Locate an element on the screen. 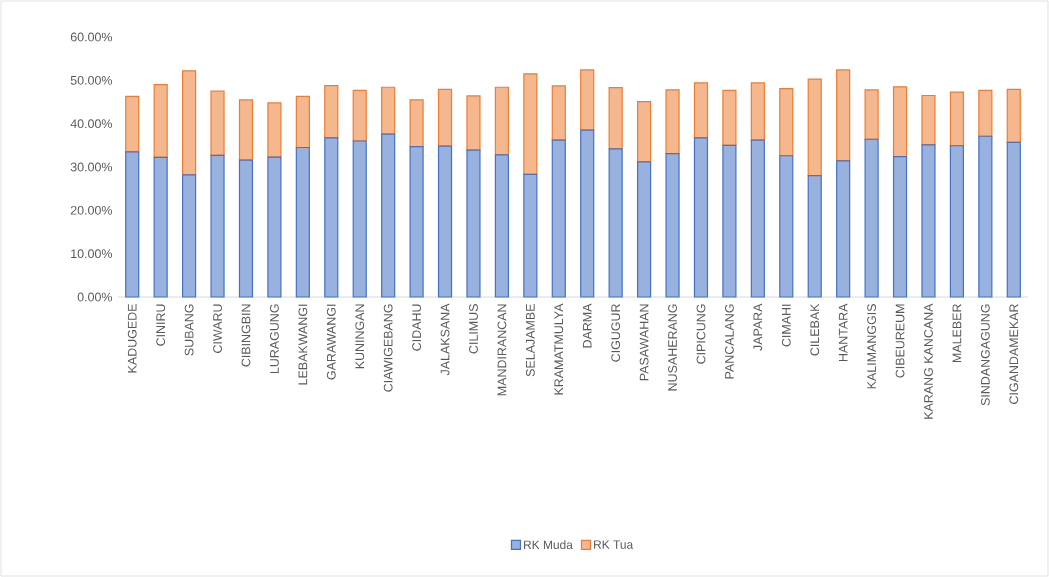 This screenshot has width=1049, height=577. x-tick-label: CIPICUNG is located at coordinates (701, 334).